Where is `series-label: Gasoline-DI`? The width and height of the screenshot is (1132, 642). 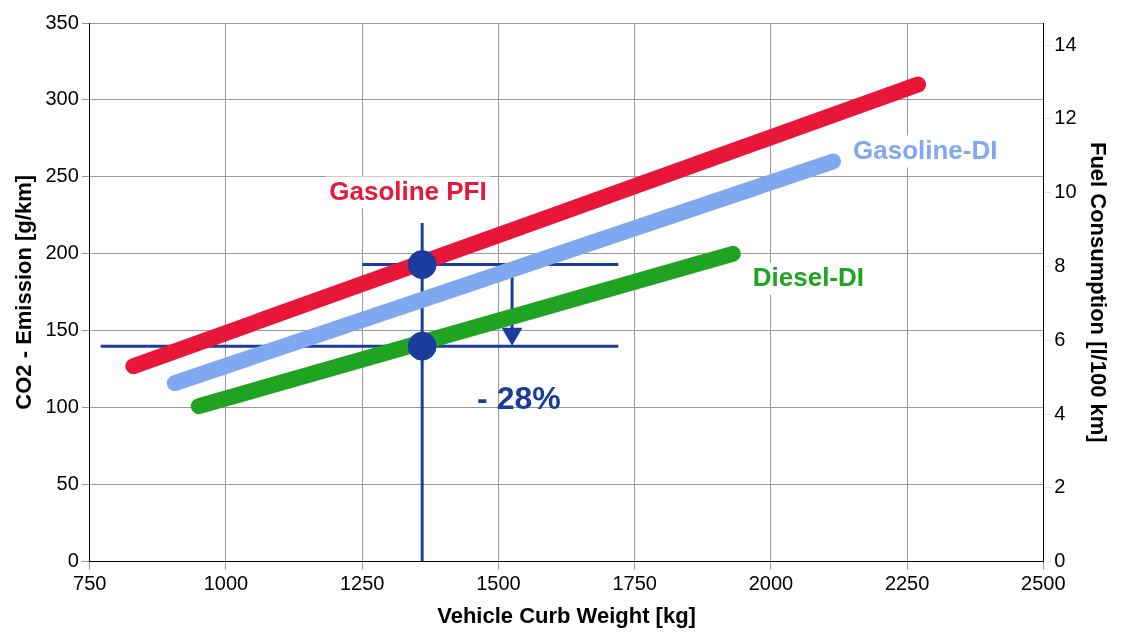
series-label: Gasoline-DI is located at coordinates (925, 149).